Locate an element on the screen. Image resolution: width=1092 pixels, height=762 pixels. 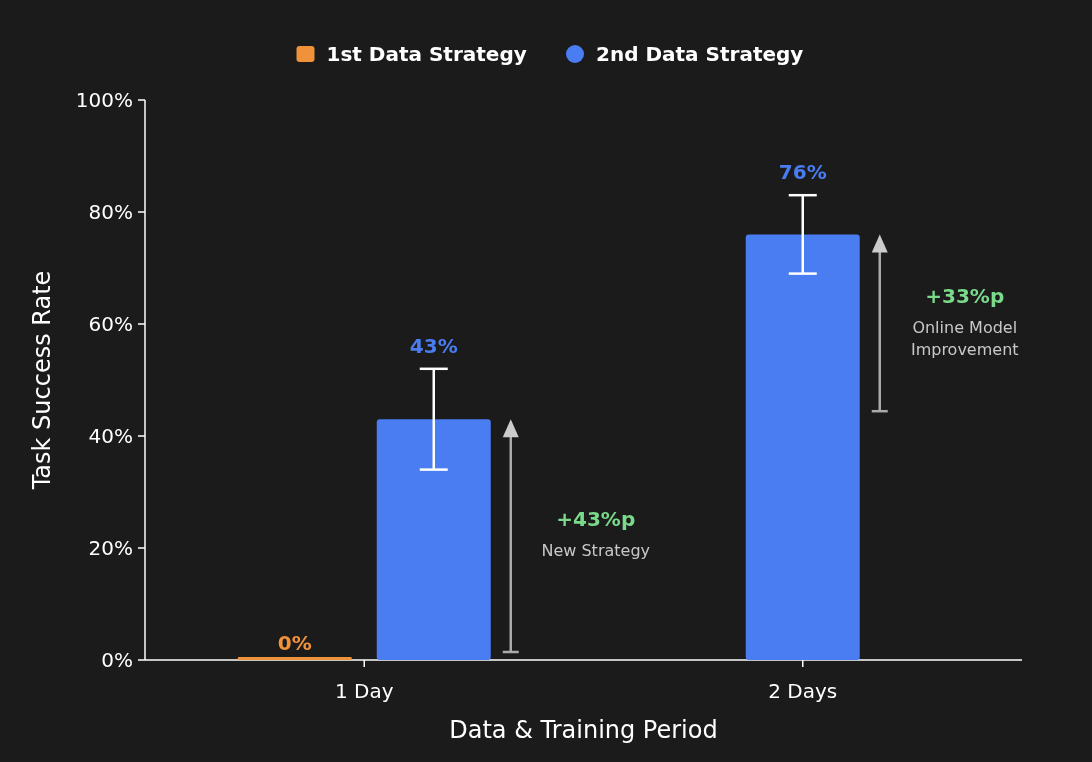
annotation: +43%p New Strategy is located at coordinates (596, 533).